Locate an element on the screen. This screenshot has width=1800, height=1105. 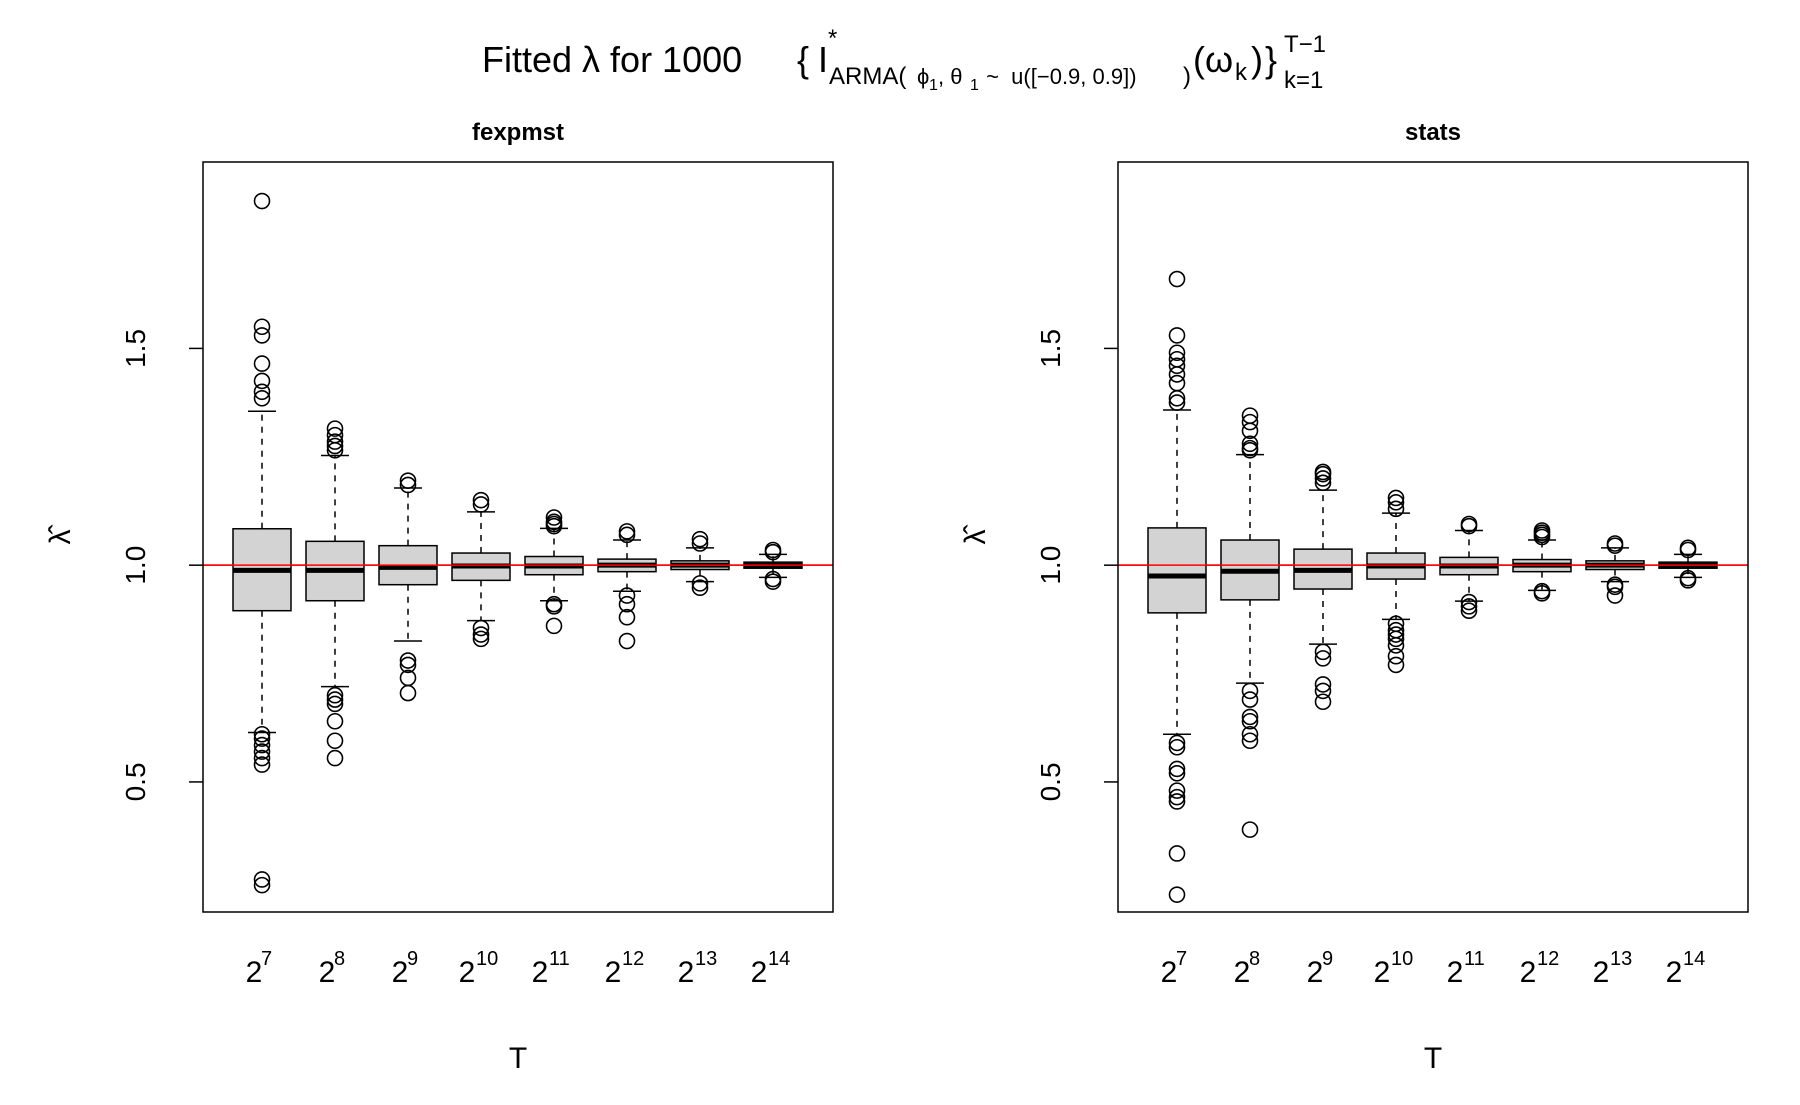
y-tick-label: 1.0 is located at coordinates (135, 565).